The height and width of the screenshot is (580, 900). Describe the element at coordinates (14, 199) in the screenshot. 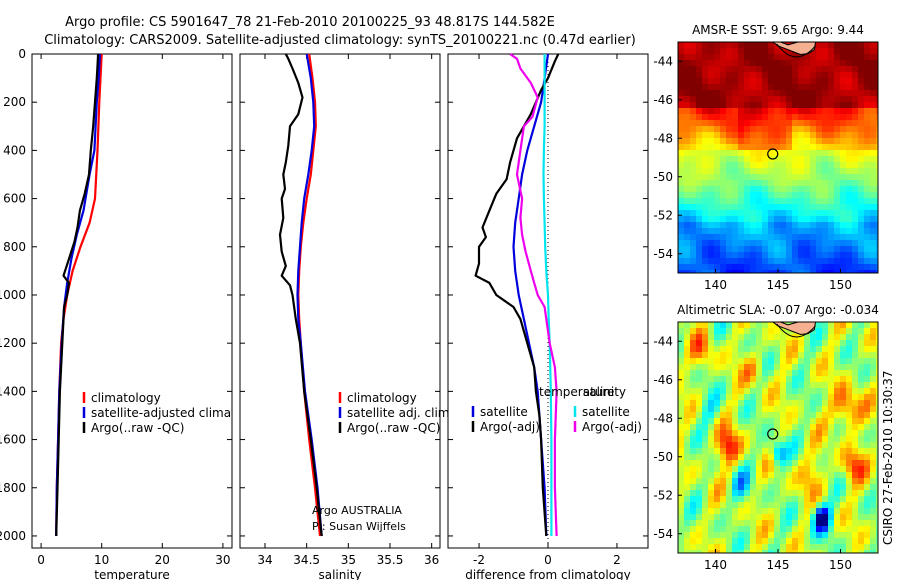

I see `temperature-ytick-label: 600` at that location.